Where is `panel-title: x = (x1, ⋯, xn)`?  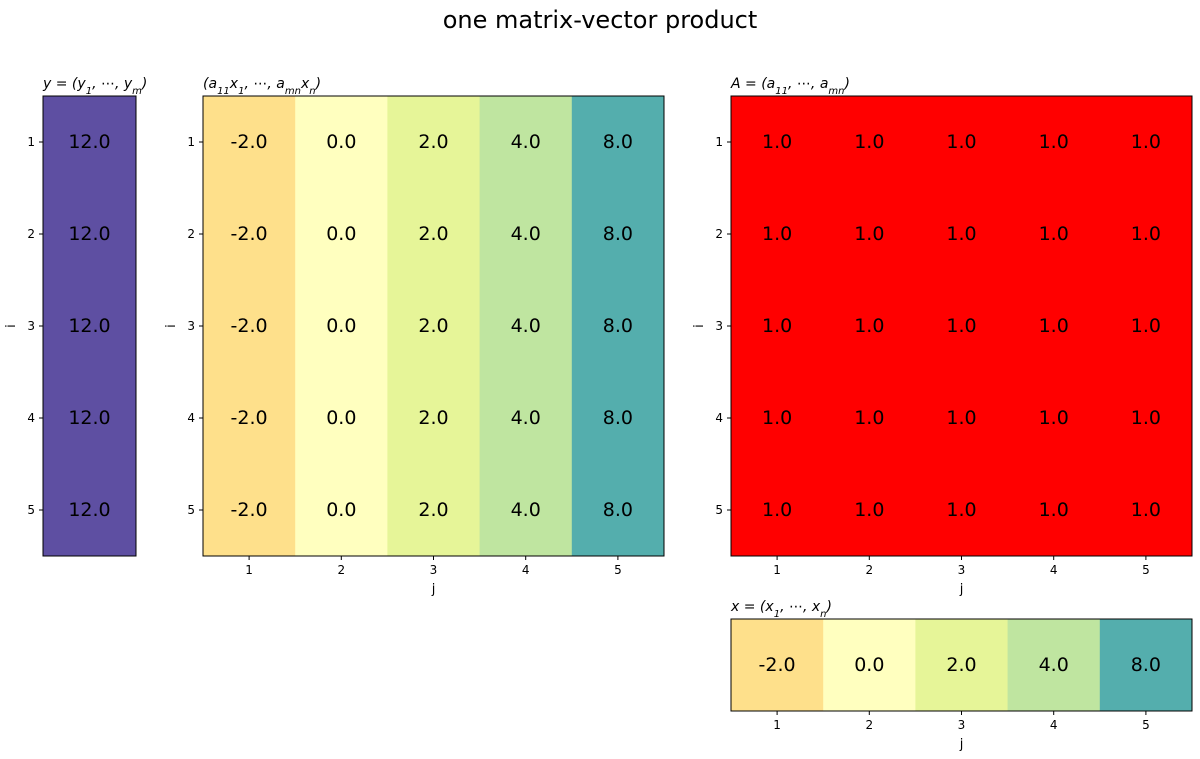
panel-title: x = (x1, ⋯, xn) is located at coordinates (781, 609).